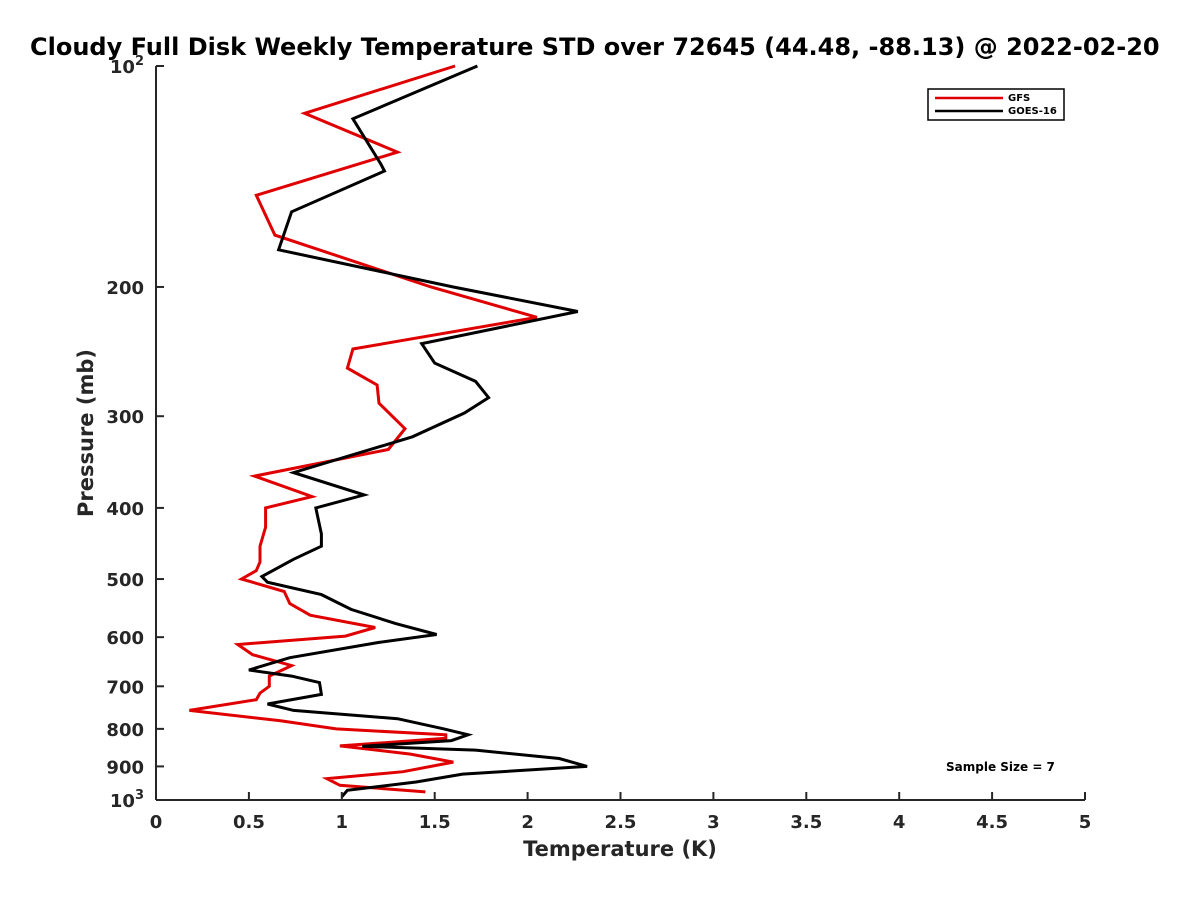  Describe the element at coordinates (127, 66) in the screenshot. I see `y-tick-label: 10²` at that location.